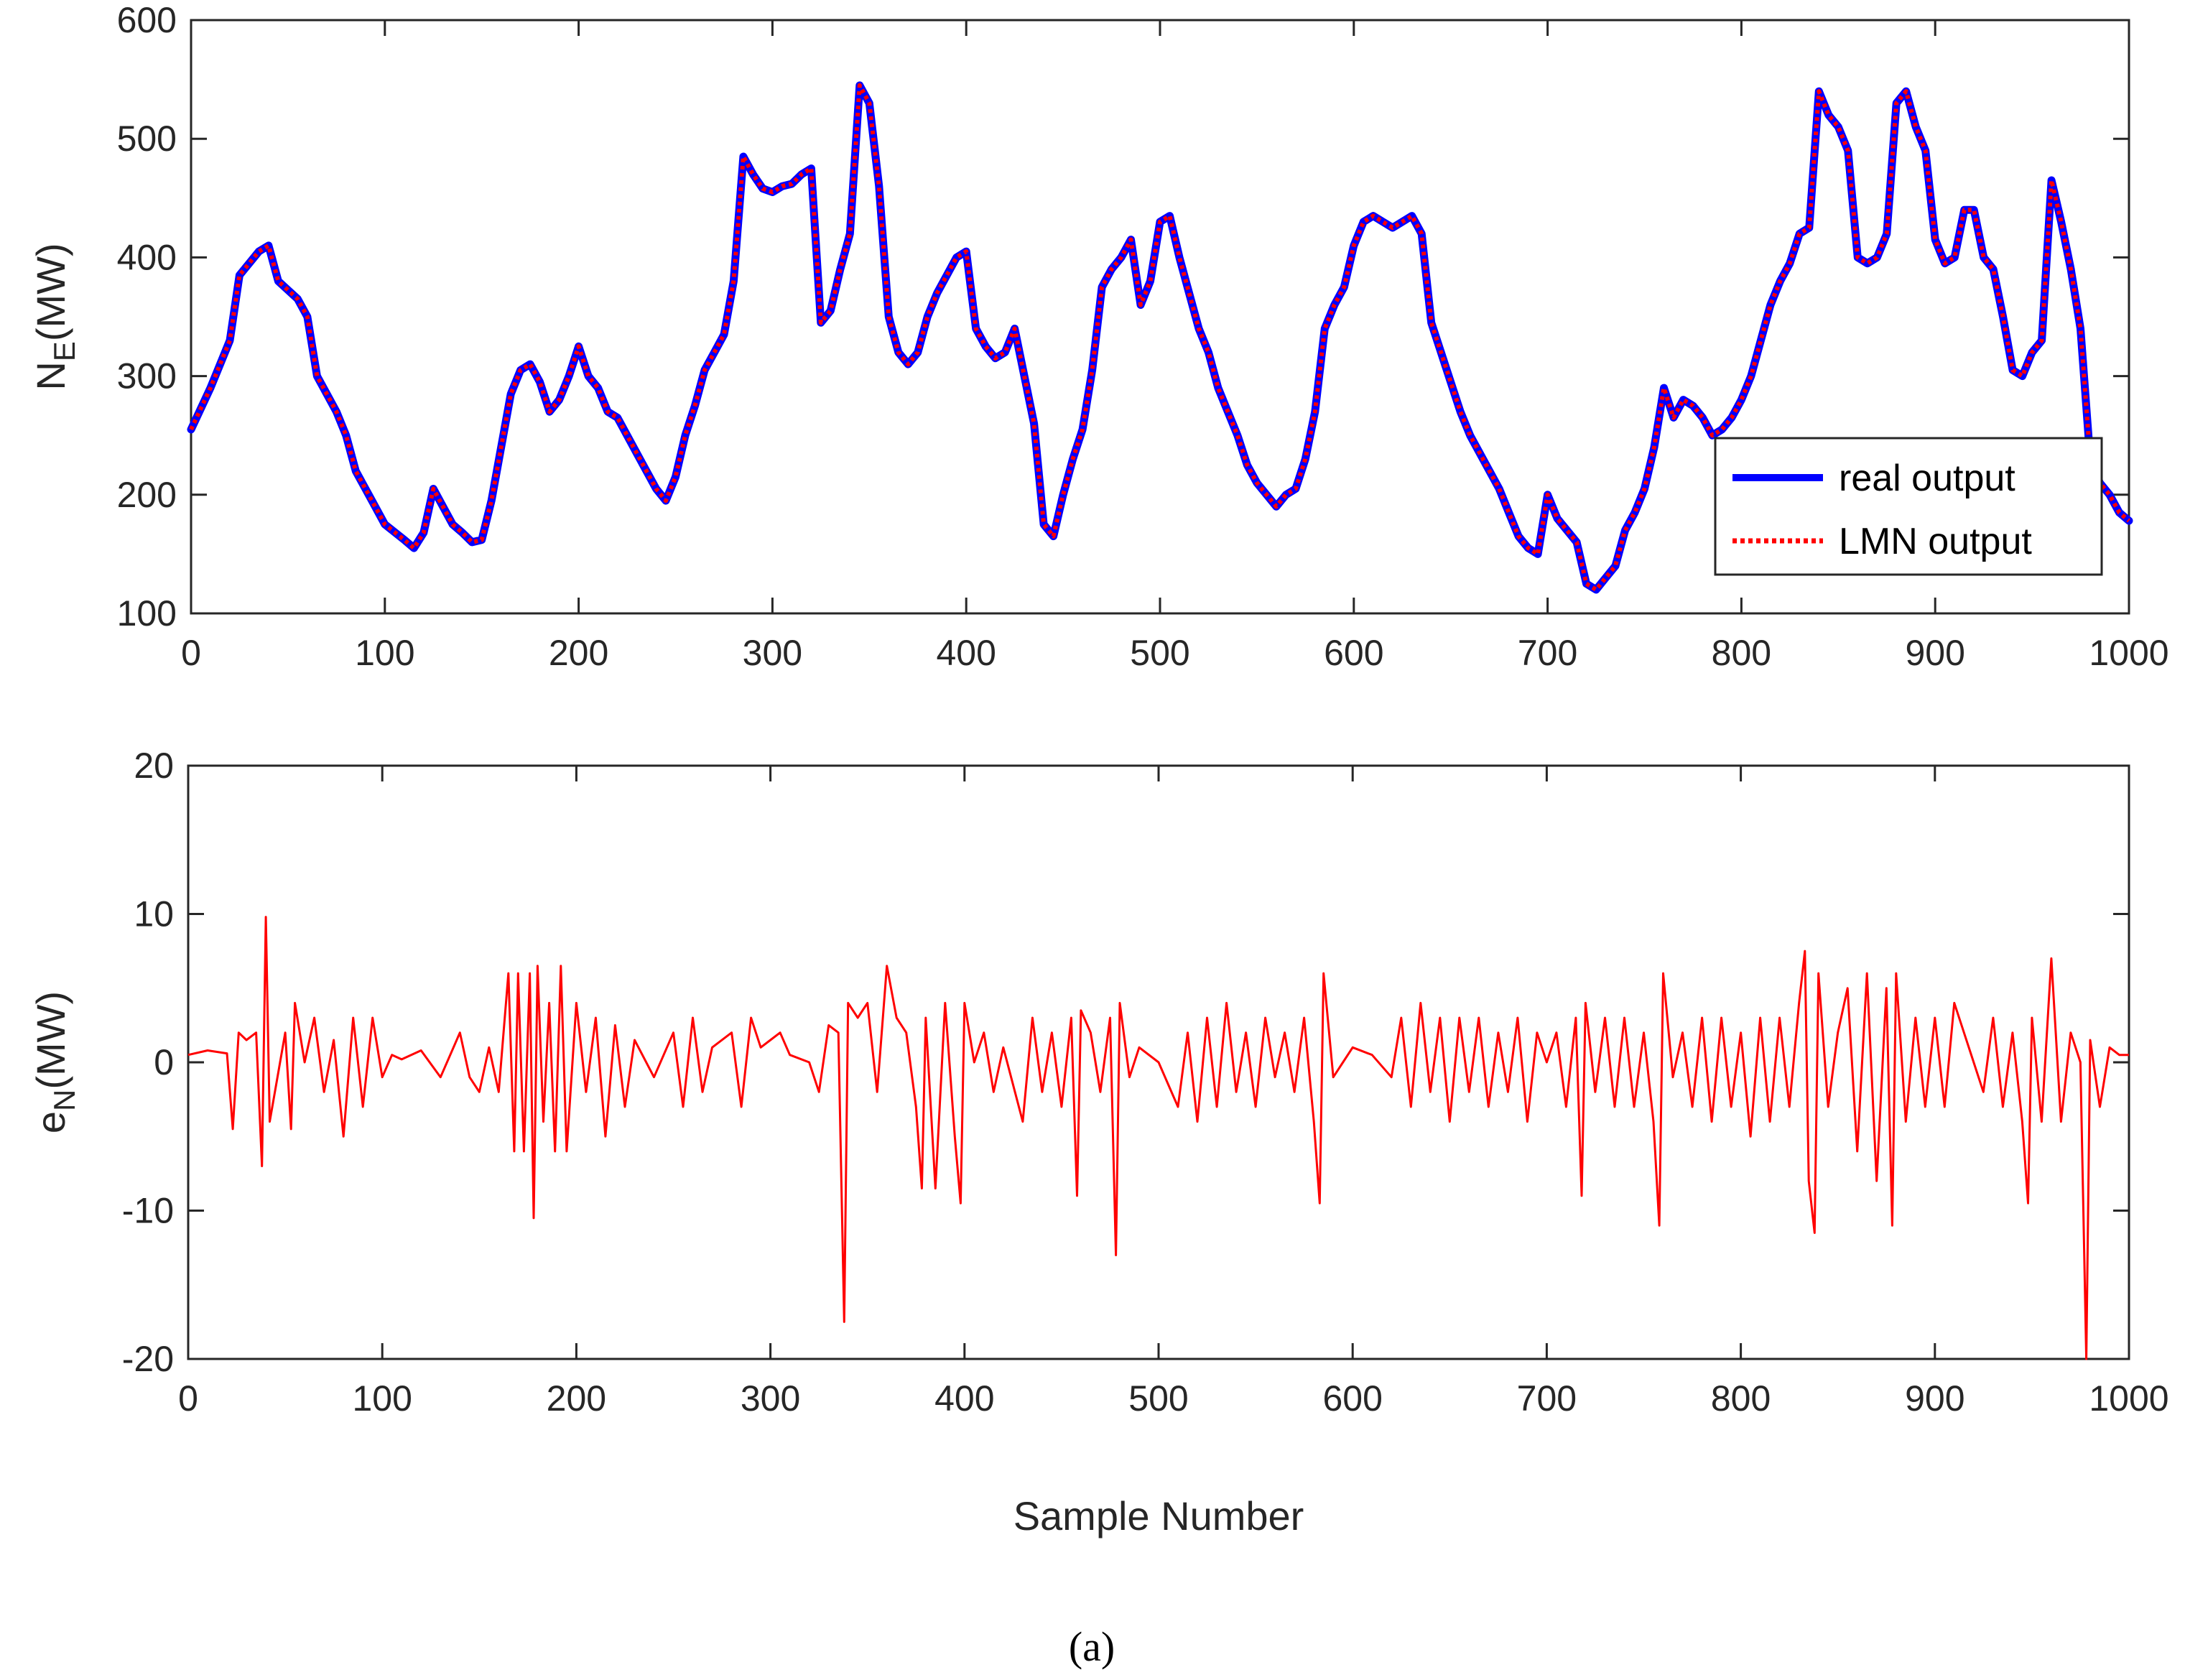 Image resolution: width=2185 pixels, height=1680 pixels. I want to click on top-x-tick-label: 500, so click(1159, 653).